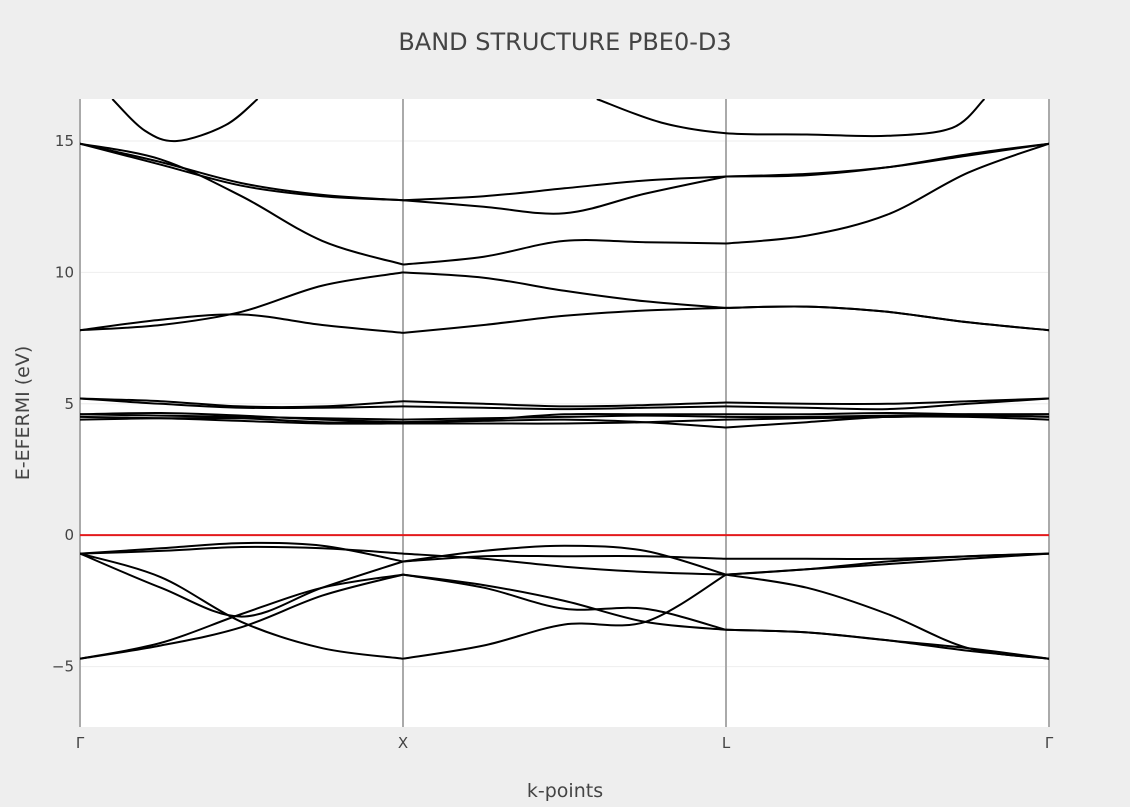 The height and width of the screenshot is (807, 1130). Describe the element at coordinates (63, 667) in the screenshot. I see `y-tick-label: −5` at that location.